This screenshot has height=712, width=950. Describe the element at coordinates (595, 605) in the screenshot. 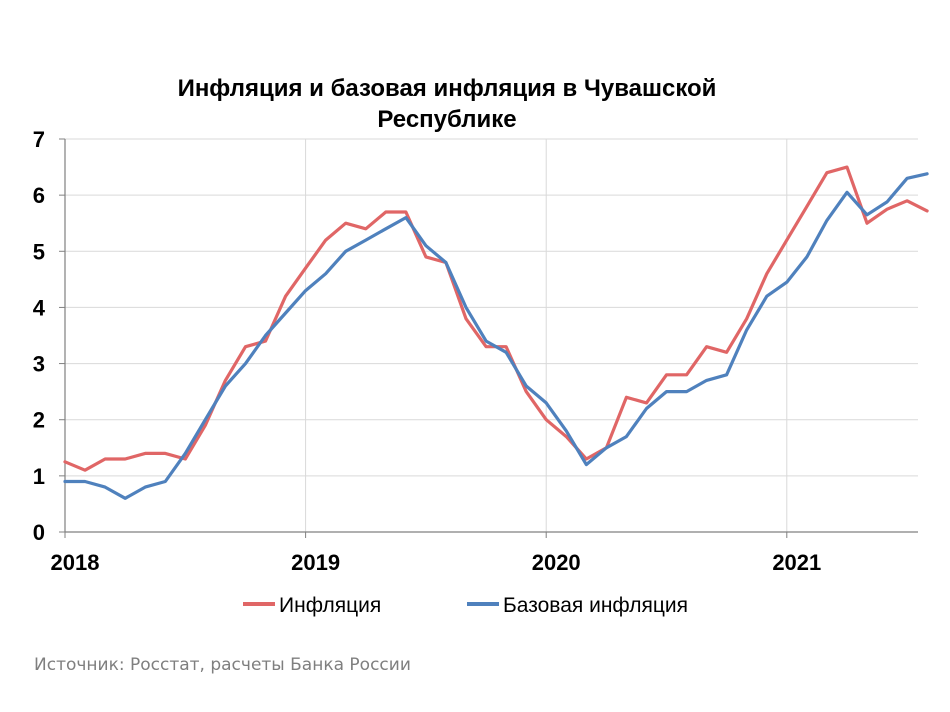

I see `legend-label-core-inflation: Базовая инфляция` at that location.